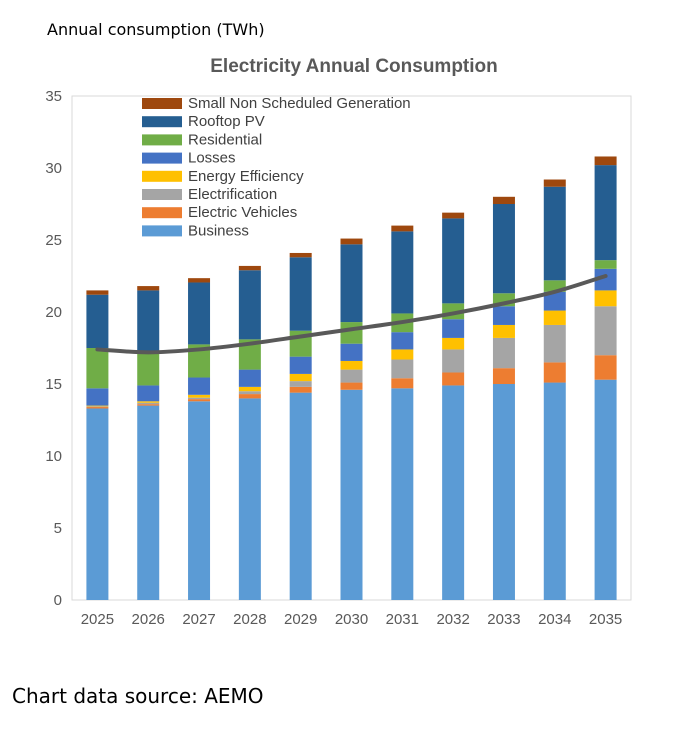 The image size is (676, 729). What do you see at coordinates (58, 528) in the screenshot?
I see `y-tick-label: 5` at bounding box center [58, 528].